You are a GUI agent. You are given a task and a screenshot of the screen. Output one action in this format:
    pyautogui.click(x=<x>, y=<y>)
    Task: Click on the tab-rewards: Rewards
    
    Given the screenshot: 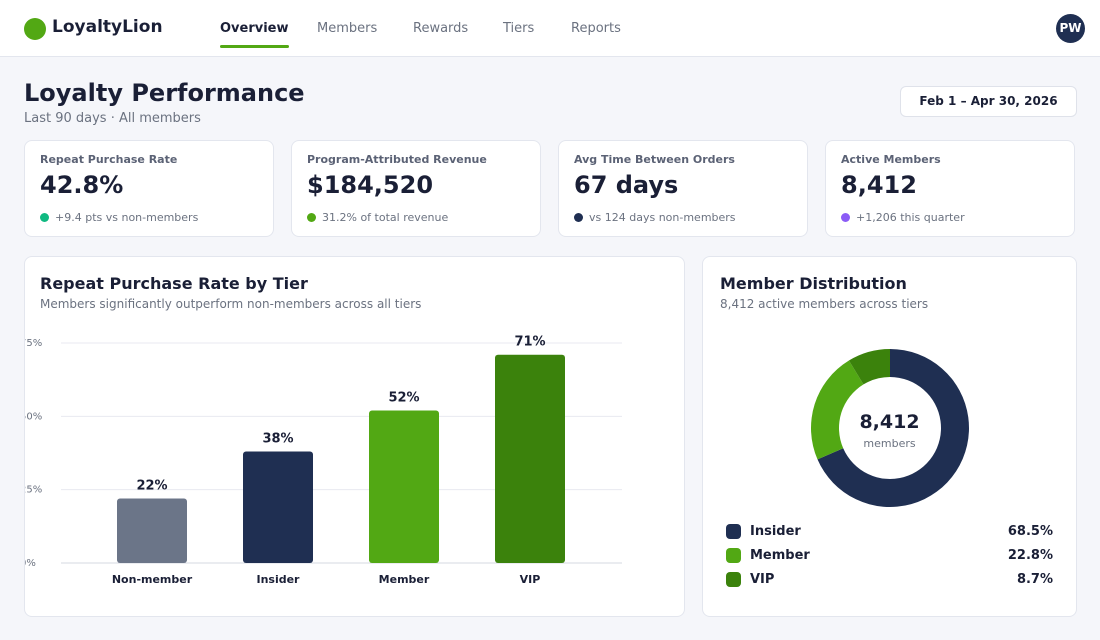 What is the action you would take?
    pyautogui.click(x=441, y=28)
    